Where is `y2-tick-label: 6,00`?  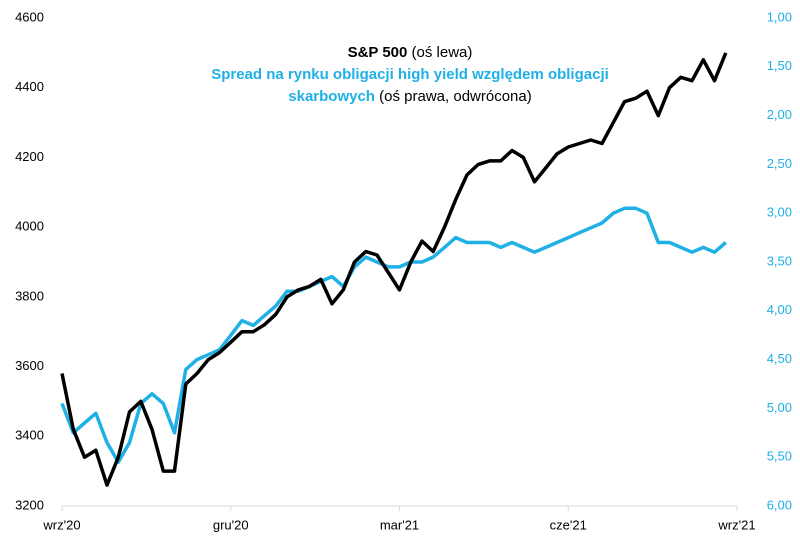 y2-tick-label: 6,00 is located at coordinates (779, 504).